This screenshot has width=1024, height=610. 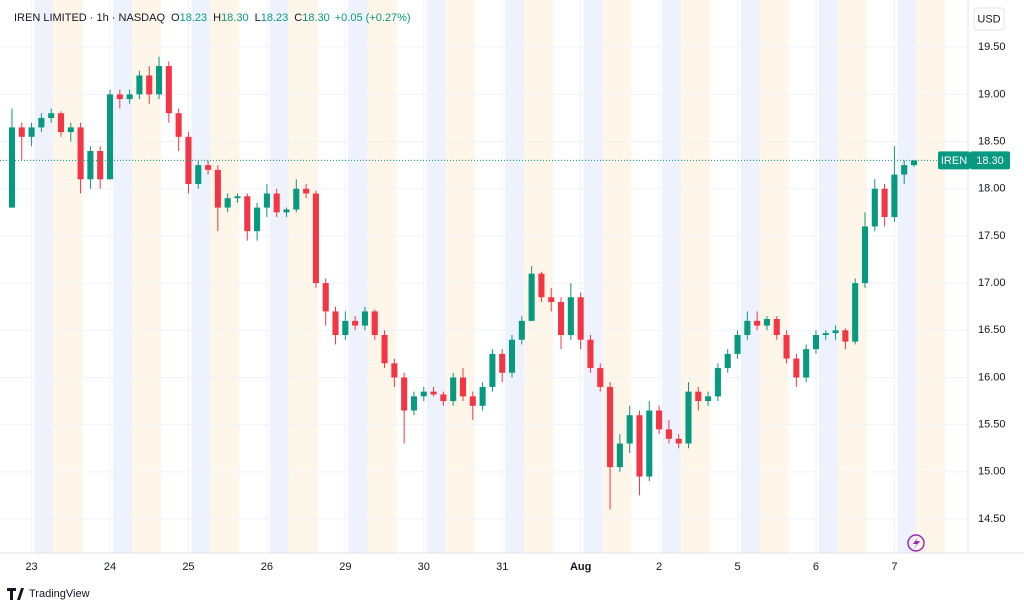 I want to click on stat-value: 18.30, so click(x=235, y=18).